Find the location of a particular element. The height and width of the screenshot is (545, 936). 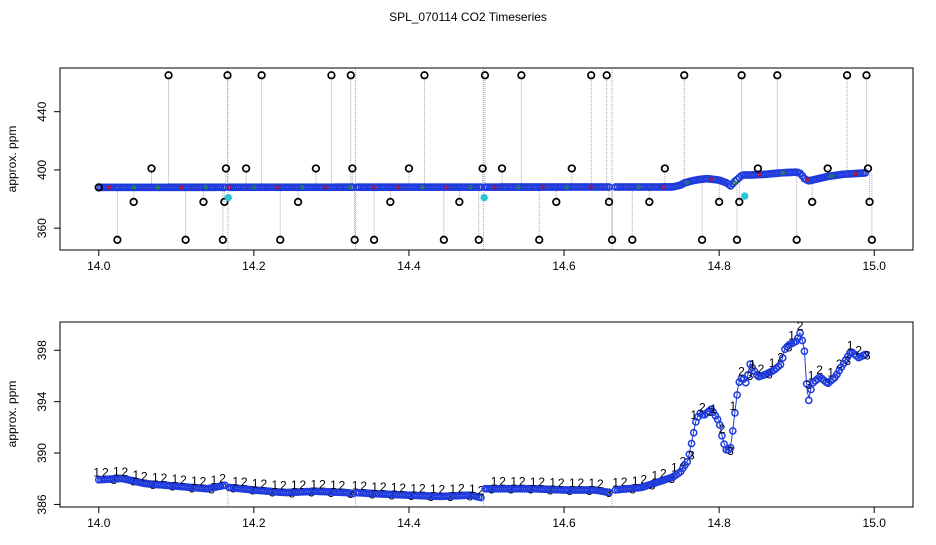

panel-top-x-tick-label: 14.2 is located at coordinates (254, 266).